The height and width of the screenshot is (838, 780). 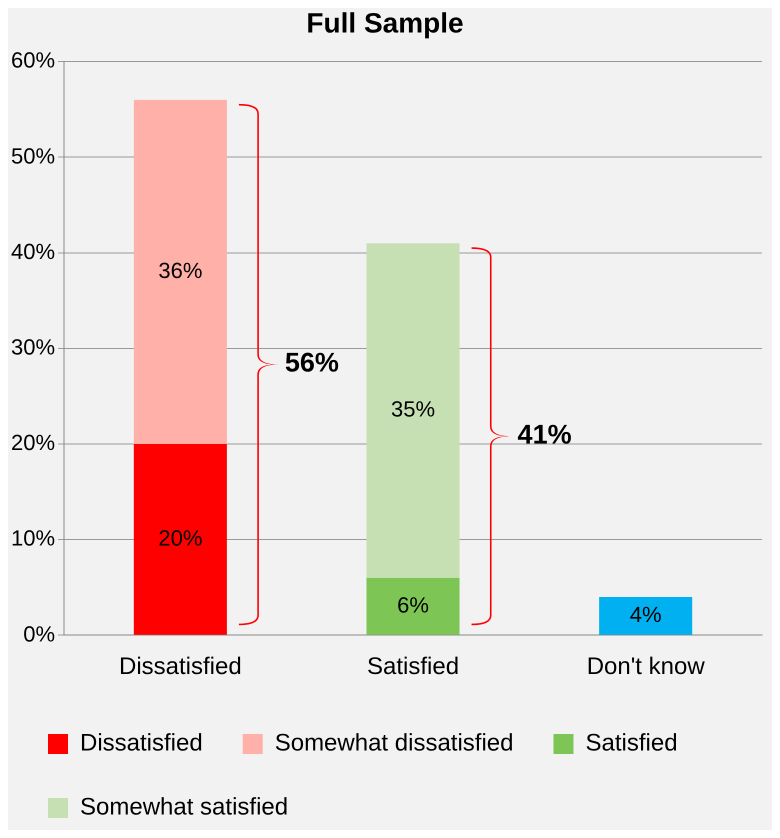 What do you see at coordinates (413, 605) in the screenshot?
I see `data-label: 6%` at bounding box center [413, 605].